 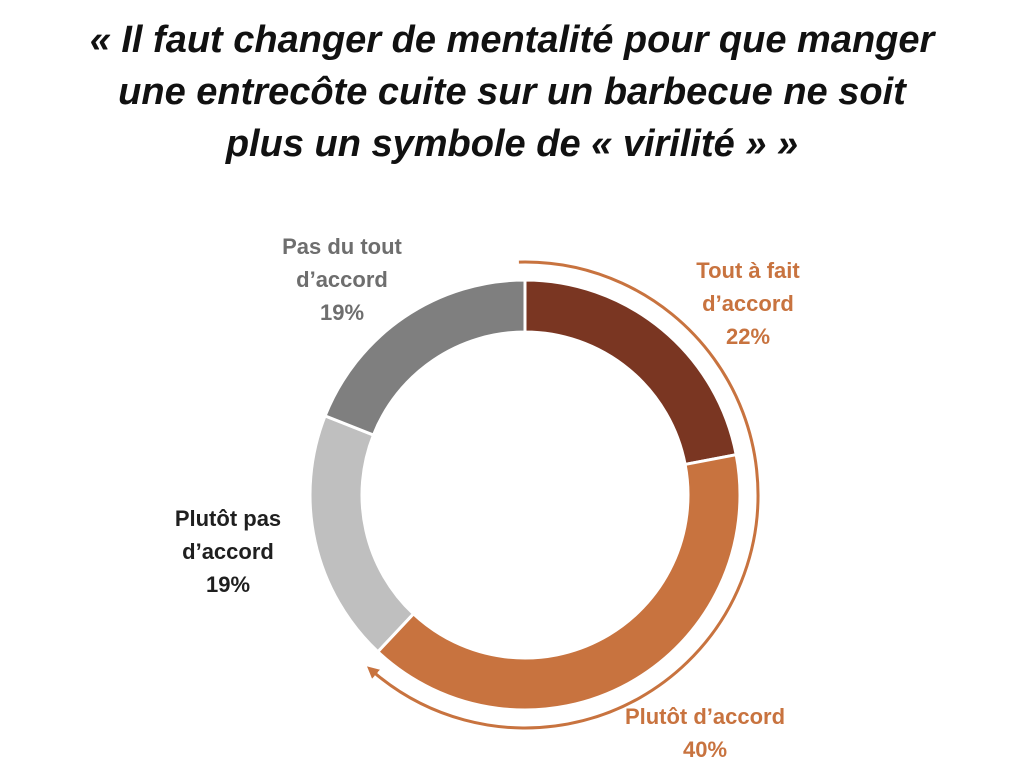 What do you see at coordinates (342, 246) in the screenshot?
I see `slice-category-label: Pas du tout` at bounding box center [342, 246].